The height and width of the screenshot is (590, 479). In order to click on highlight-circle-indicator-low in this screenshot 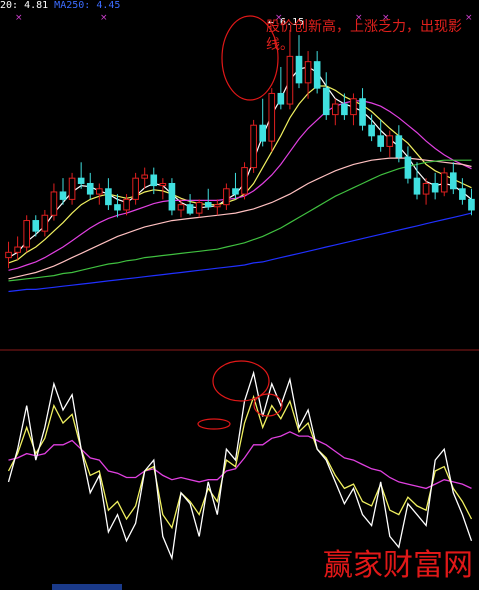, I will do `click(214, 424)`.